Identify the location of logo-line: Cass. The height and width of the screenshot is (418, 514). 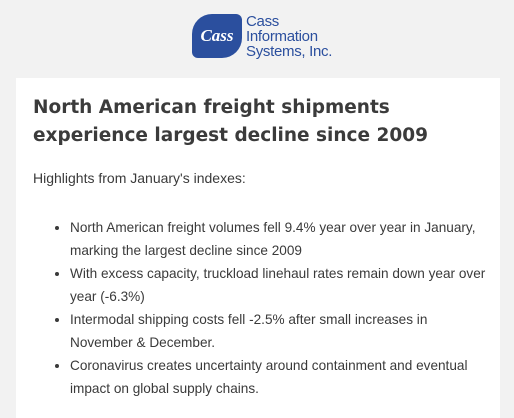
(262, 21).